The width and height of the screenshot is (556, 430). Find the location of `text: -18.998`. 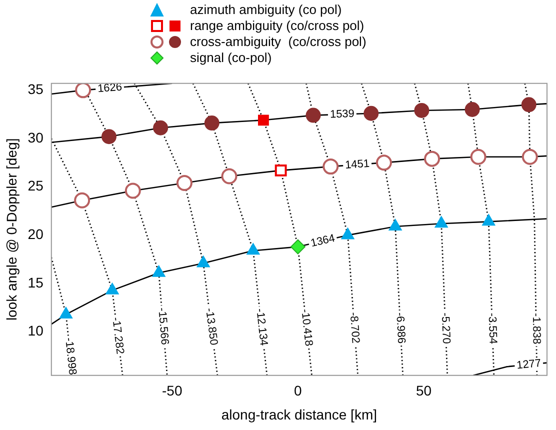

text: -18.998 is located at coordinates (70, 356).